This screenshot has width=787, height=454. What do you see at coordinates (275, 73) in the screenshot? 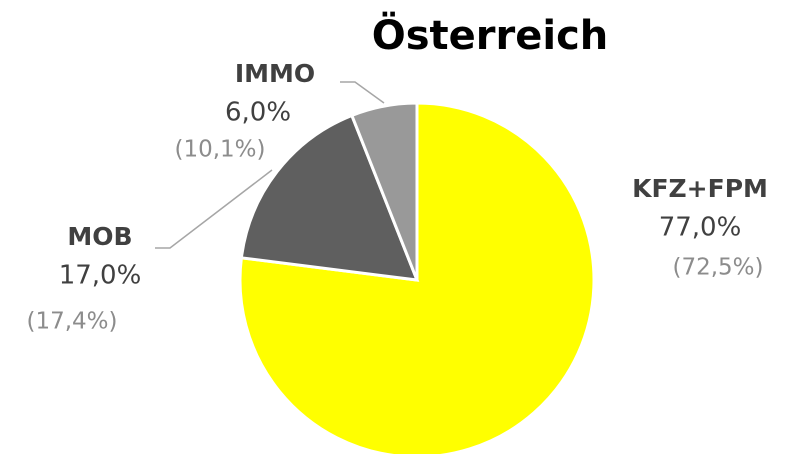
I see `slice-label: IMMO` at bounding box center [275, 73].